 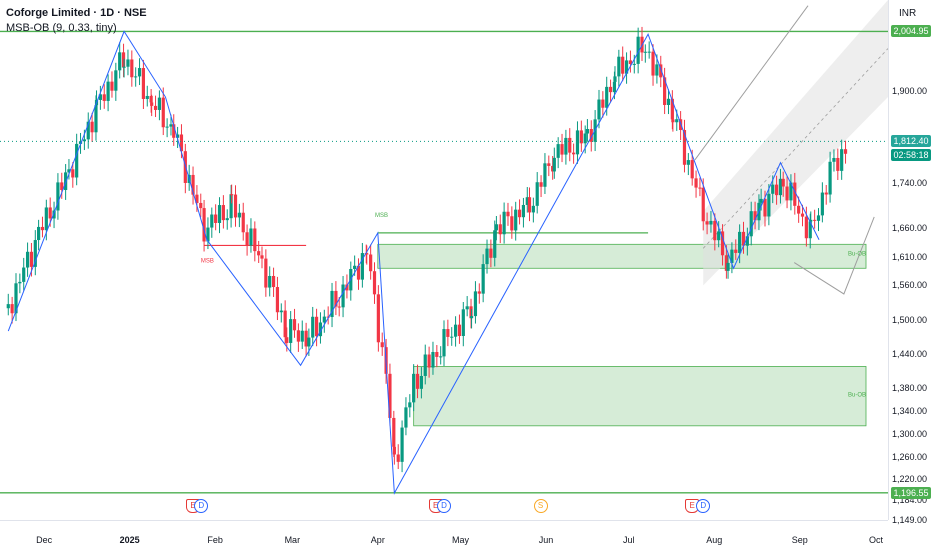 I want to click on time-tick-label: Oct, so click(x=876, y=540).